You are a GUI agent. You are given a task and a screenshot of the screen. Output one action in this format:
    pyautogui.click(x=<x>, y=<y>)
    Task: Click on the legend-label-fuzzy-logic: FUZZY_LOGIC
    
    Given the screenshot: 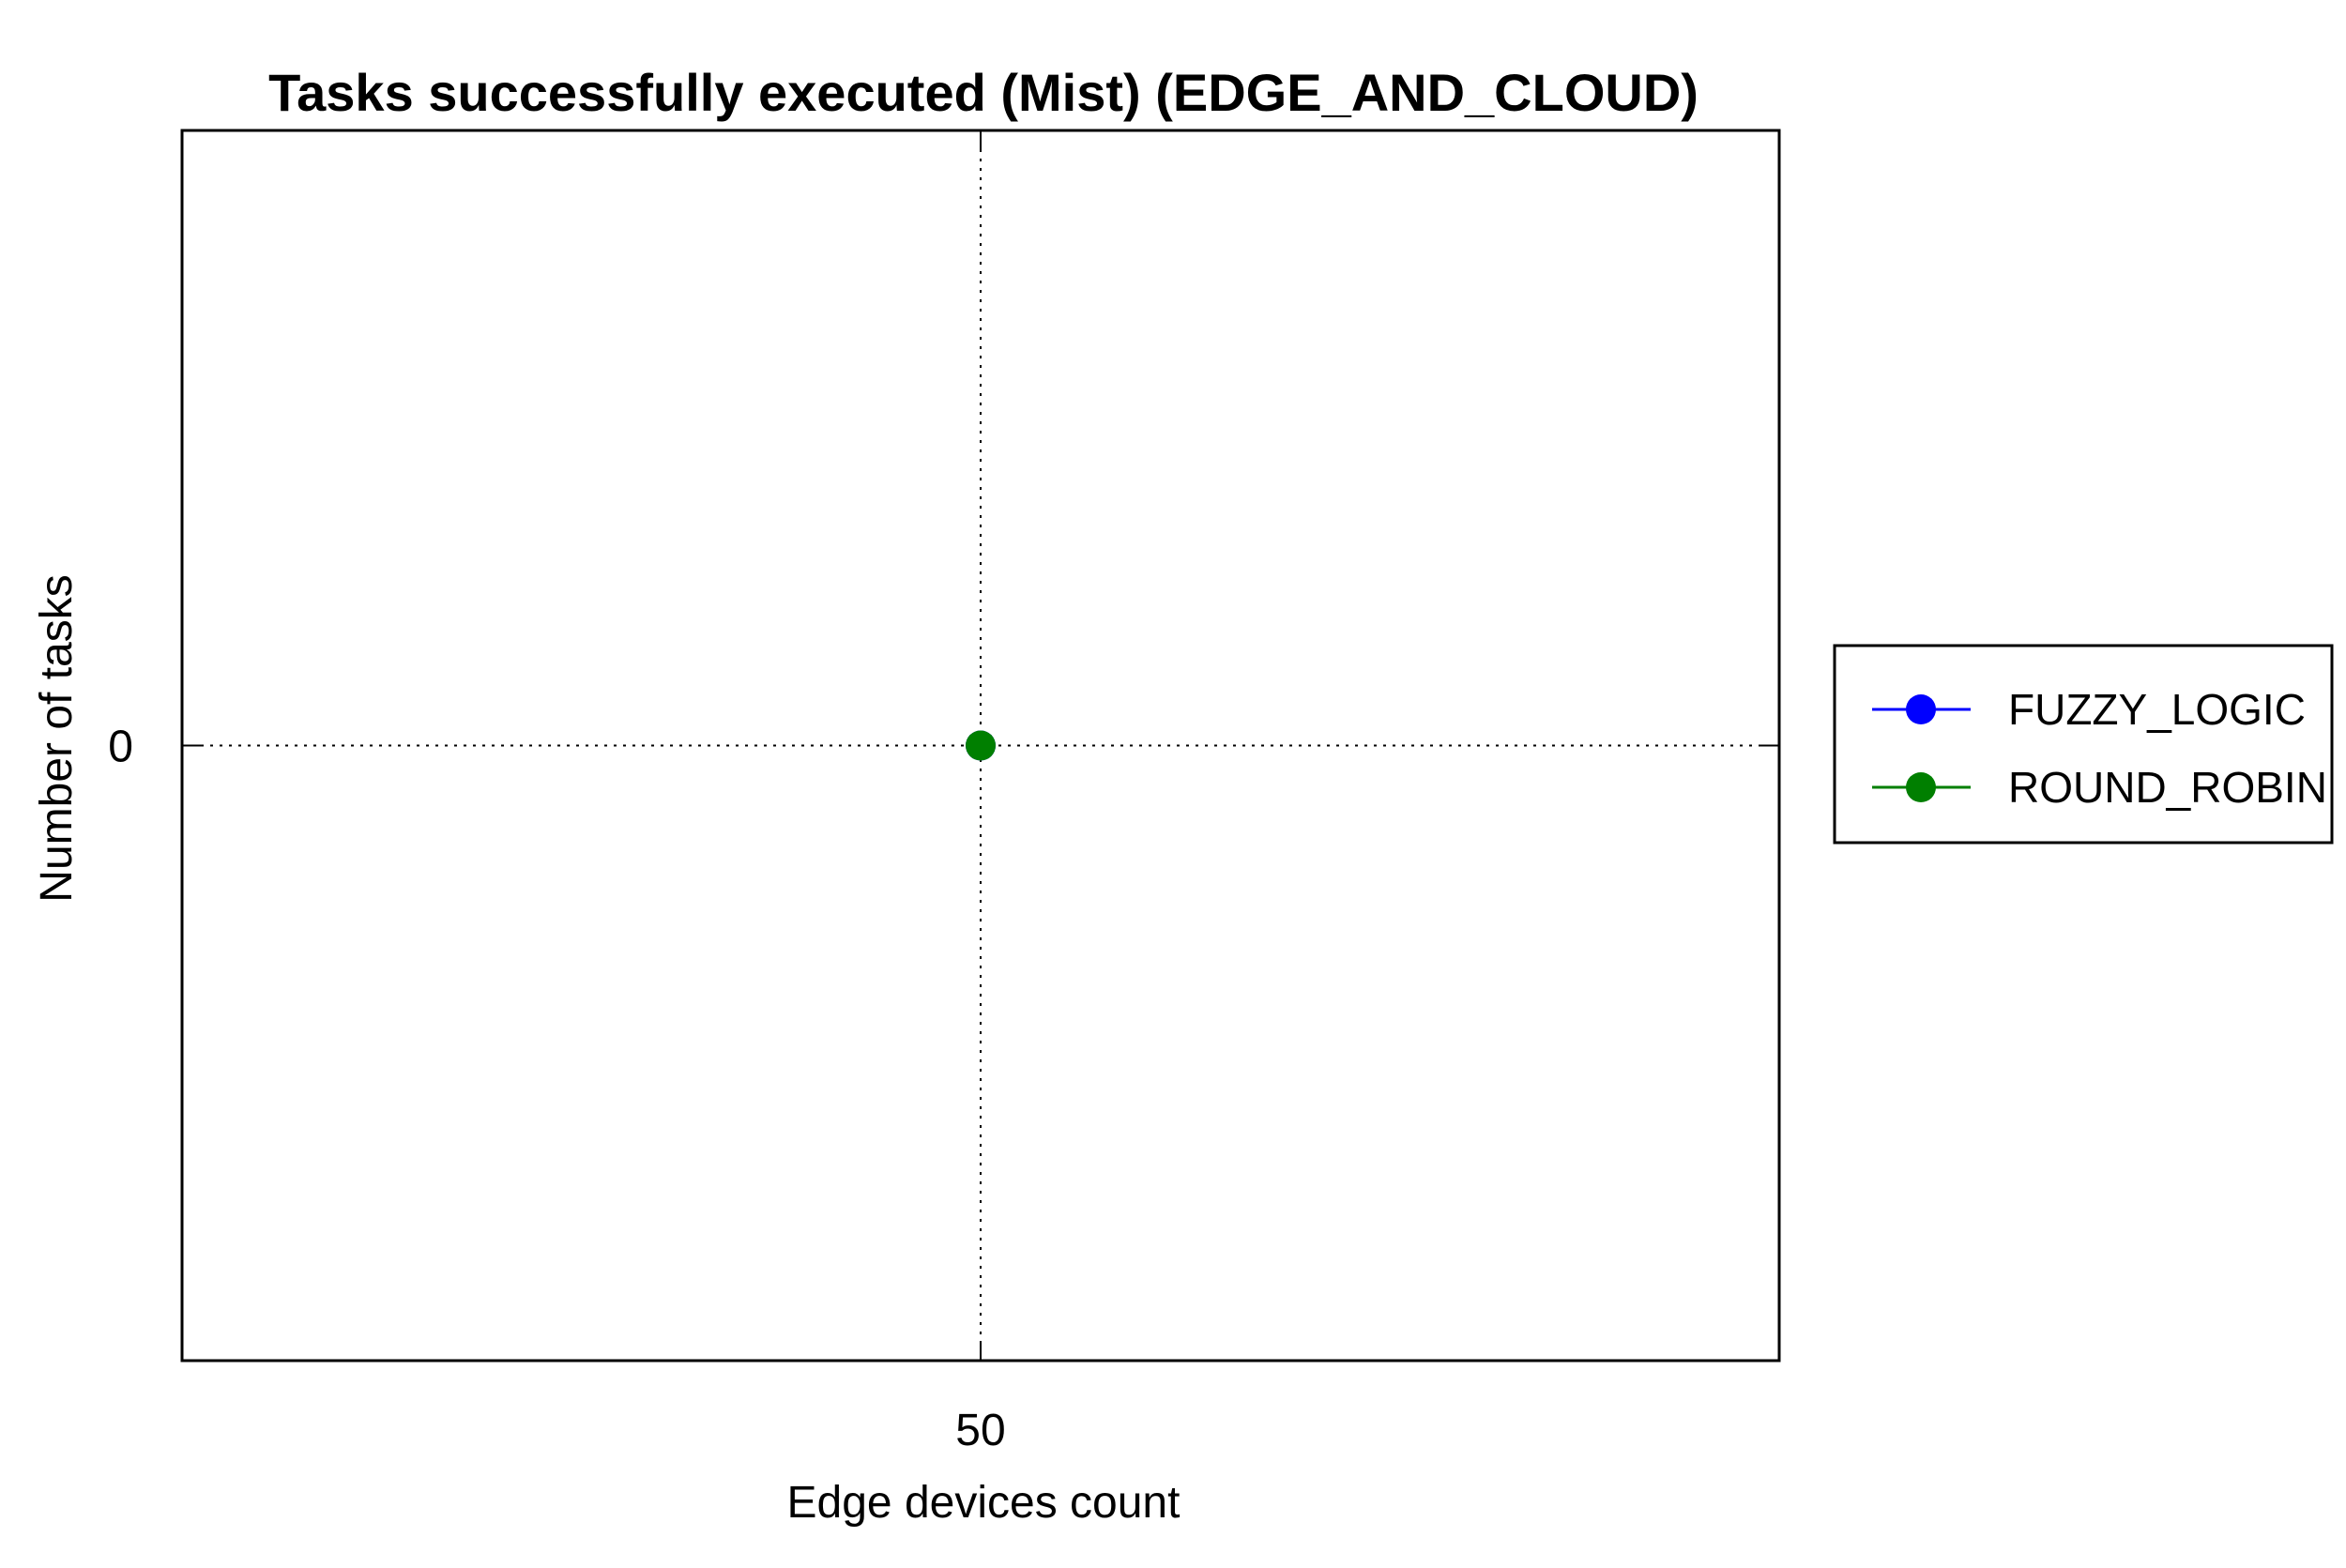 What is the action you would take?
    pyautogui.click(x=2157, y=709)
    